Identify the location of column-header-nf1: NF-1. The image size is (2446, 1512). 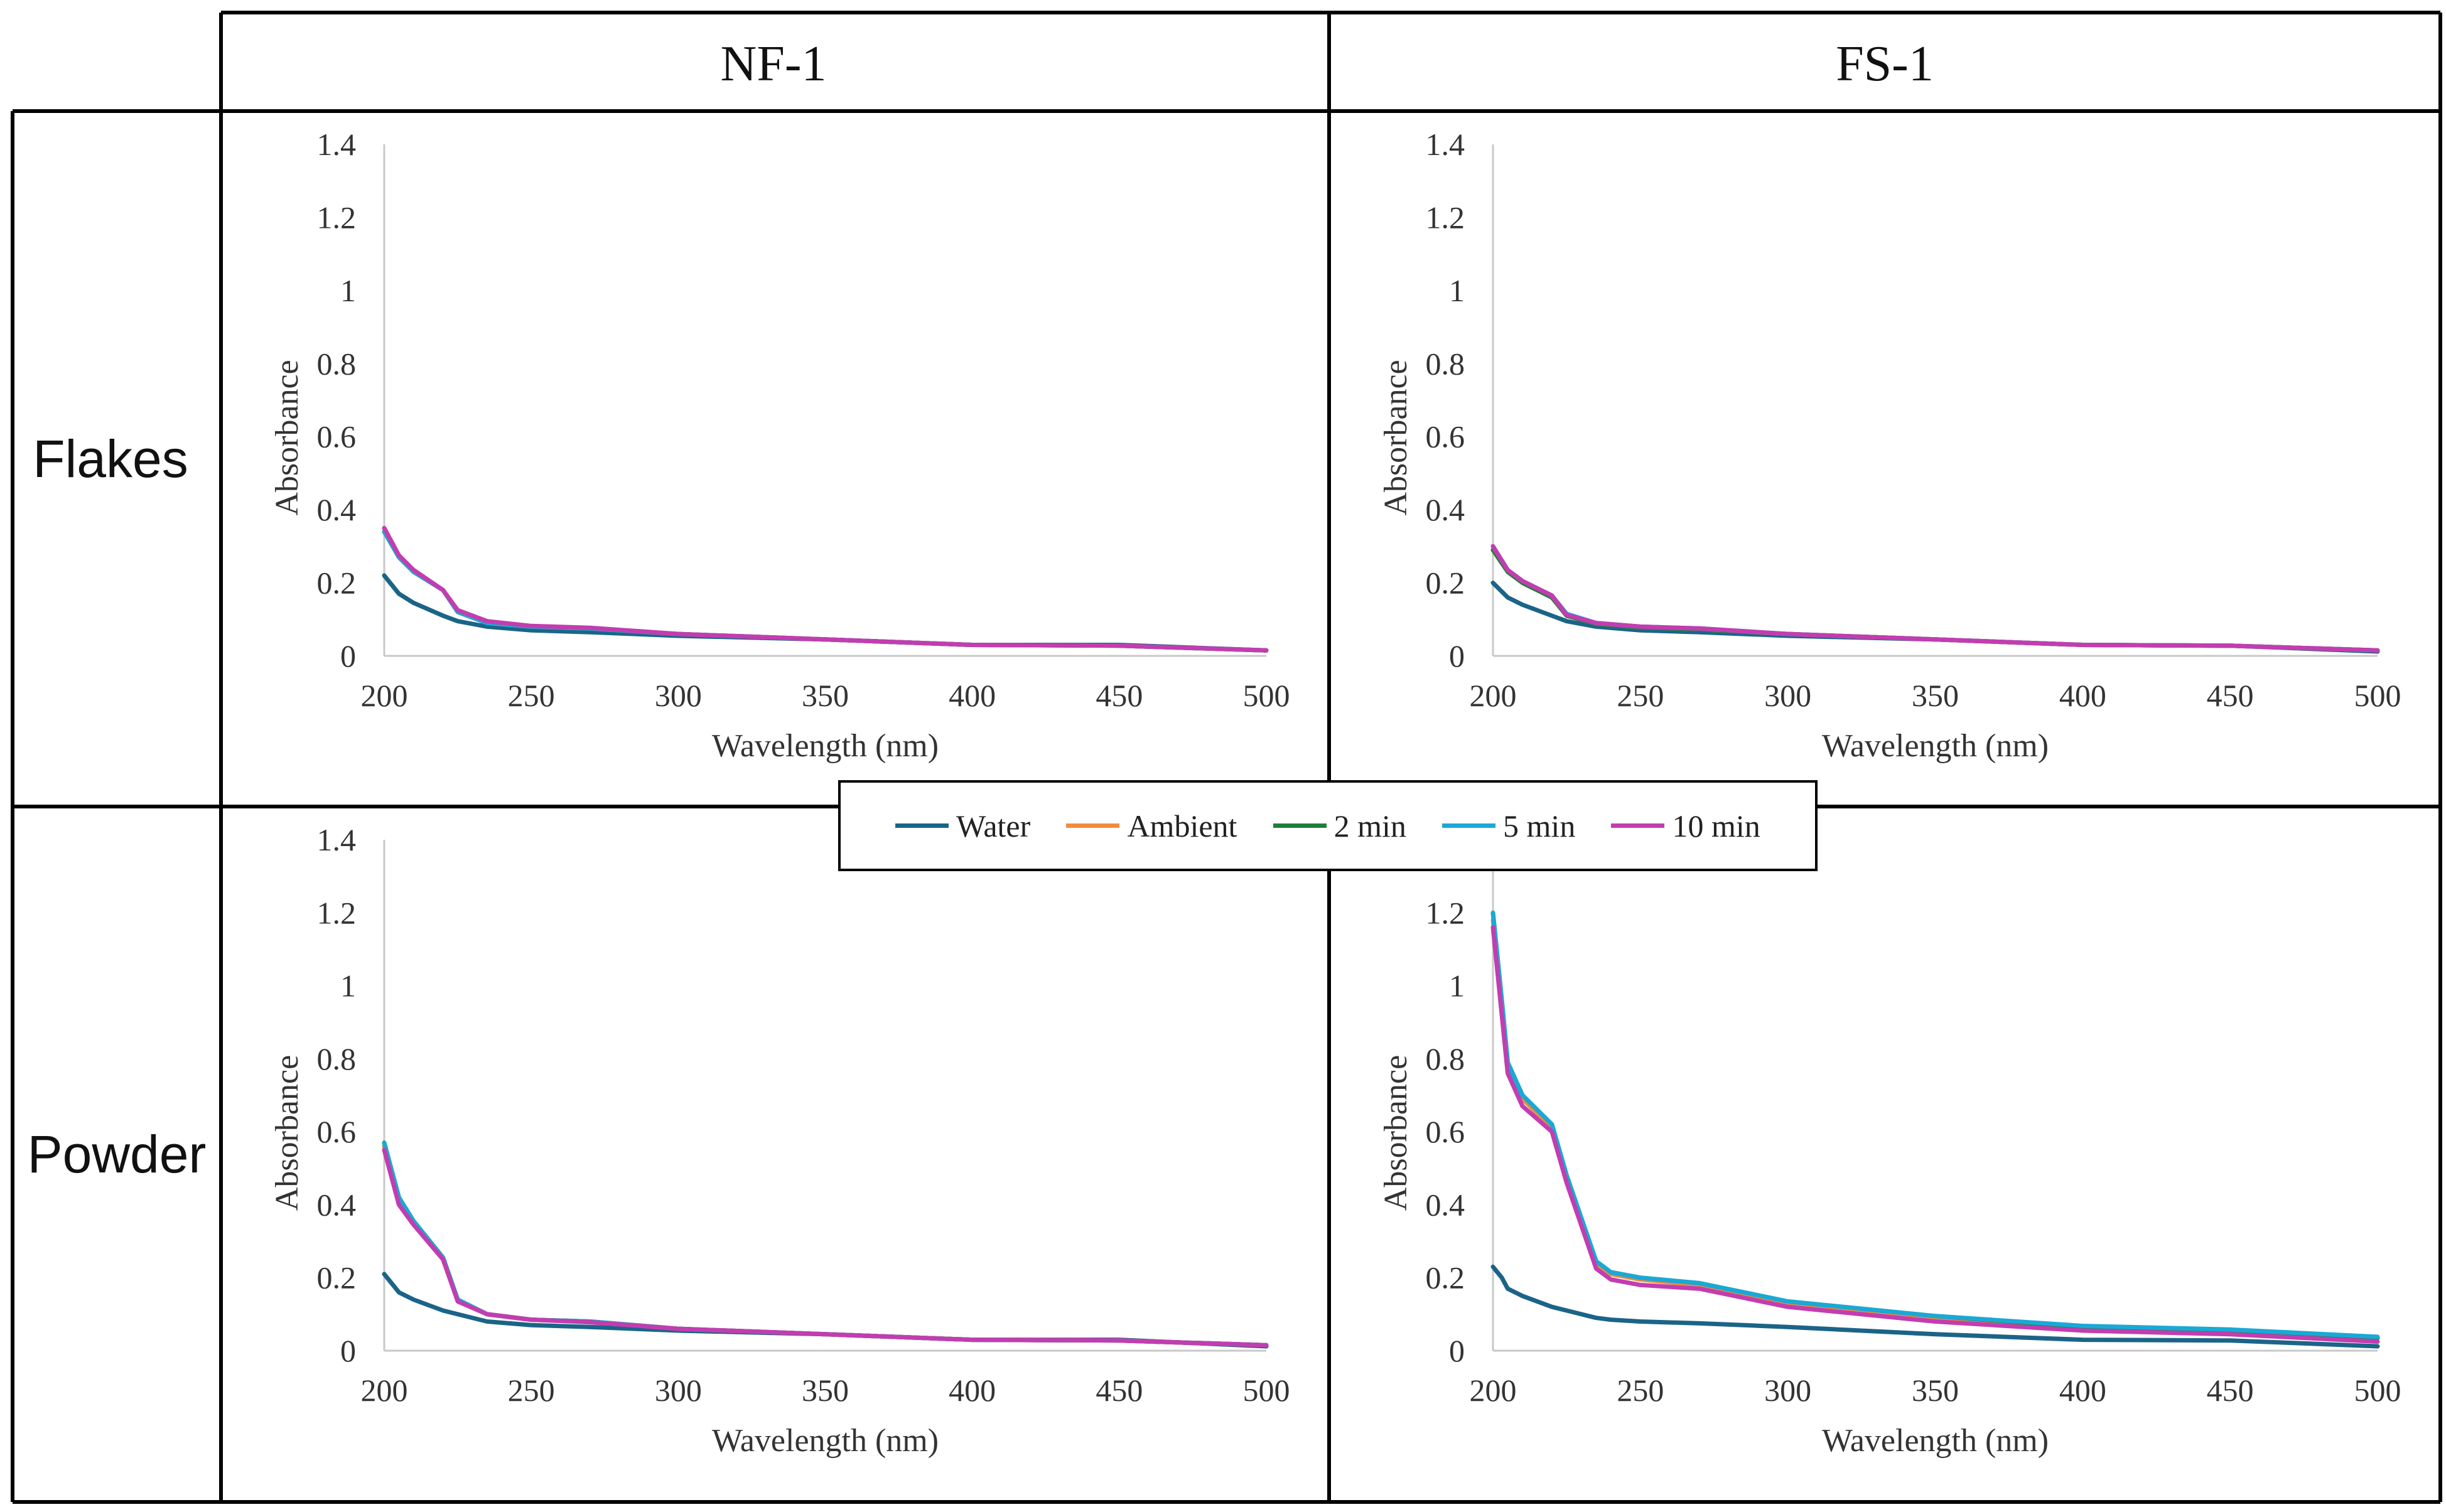
(774, 64).